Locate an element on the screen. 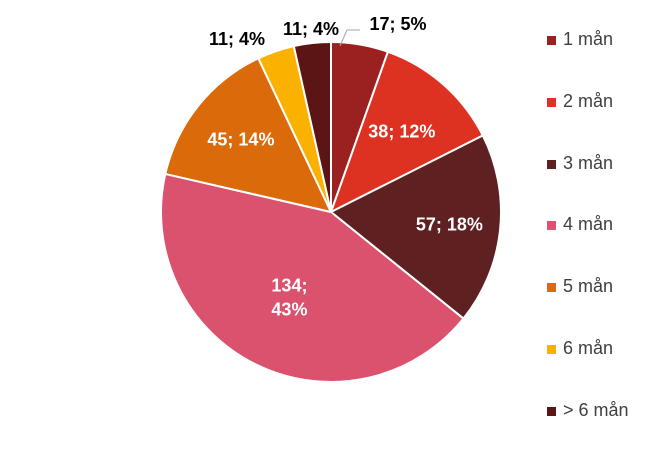  legend-item-1-man: 1 mån is located at coordinates (602, 58).